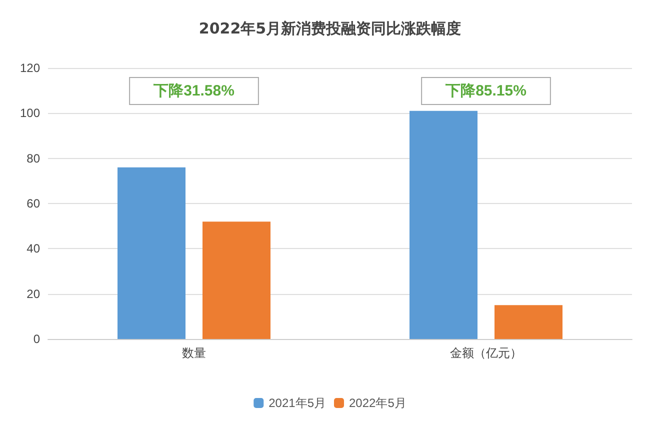 This screenshot has width=660, height=432. What do you see at coordinates (486, 353) in the screenshot?
I see `x-tick-label: 金额（亿元）` at bounding box center [486, 353].